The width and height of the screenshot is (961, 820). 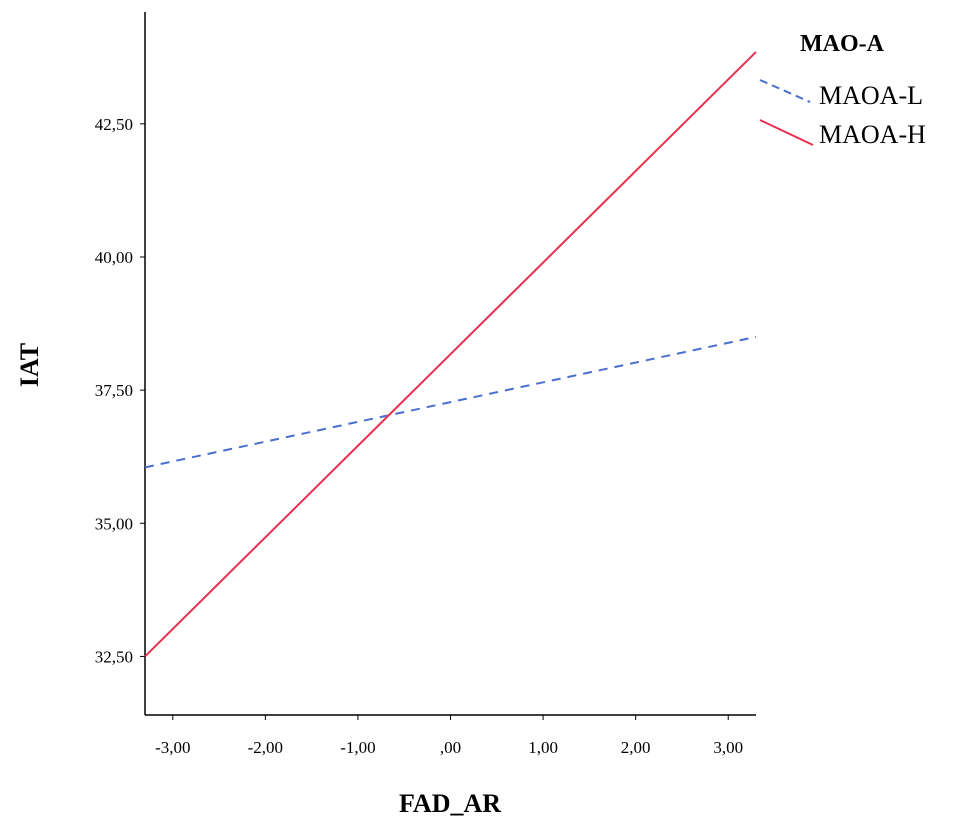 I want to click on legend-swatch-maoa-h, so click(x=786, y=132).